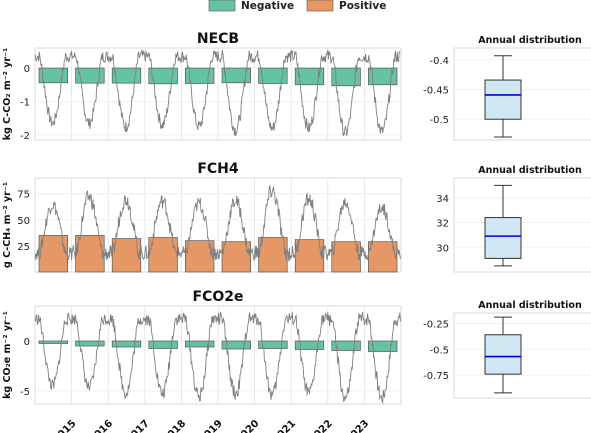  Describe the element at coordinates (7, 355) in the screenshot. I see `y-axis-label: kg CO₂e m⁻² yr⁻¹` at that location.